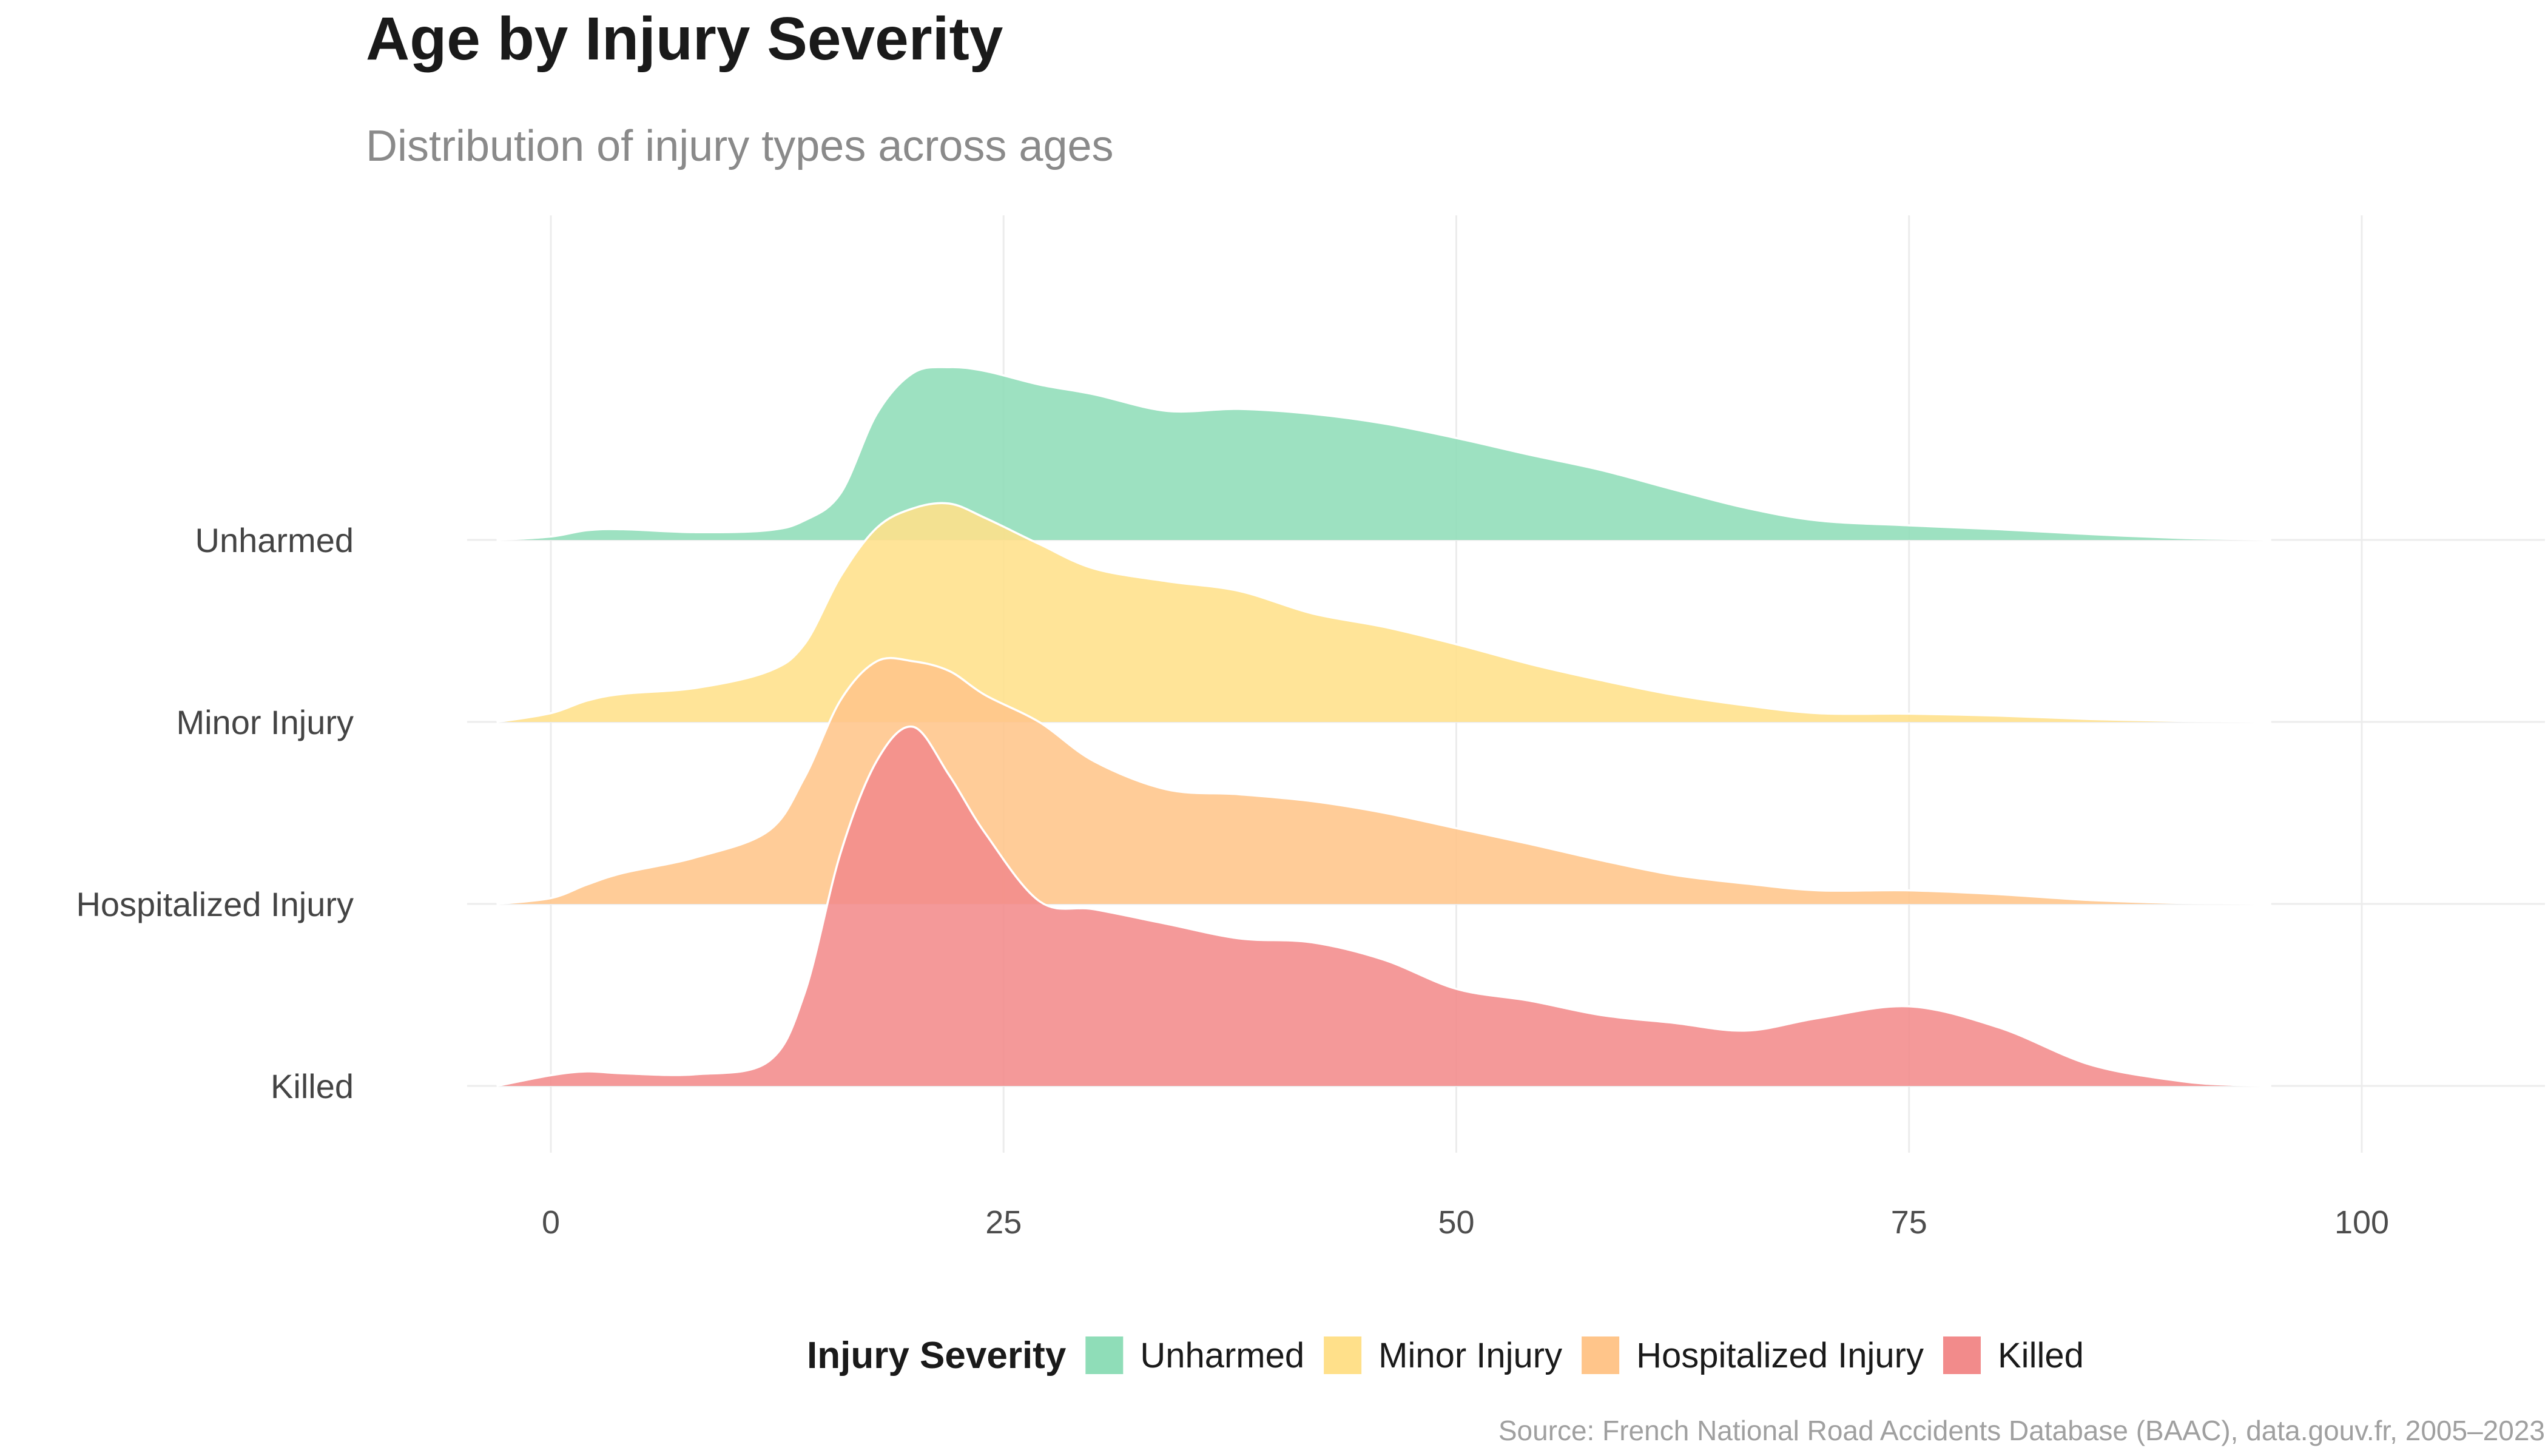 This screenshot has height=1456, width=2548. Describe the element at coordinates (1470, 1355) in the screenshot. I see `legend-label-minor-injury: Minor Injury` at that location.